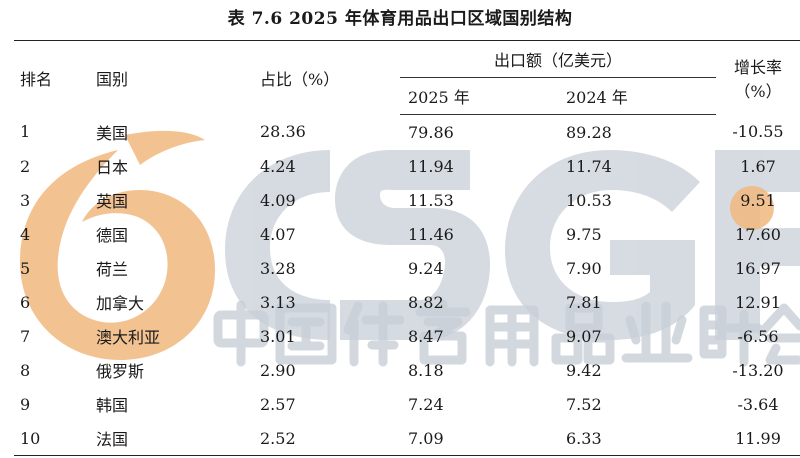 The height and width of the screenshot is (458, 800). Describe the element at coordinates (112, 405) in the screenshot. I see `country-cell: 韩国` at that location.